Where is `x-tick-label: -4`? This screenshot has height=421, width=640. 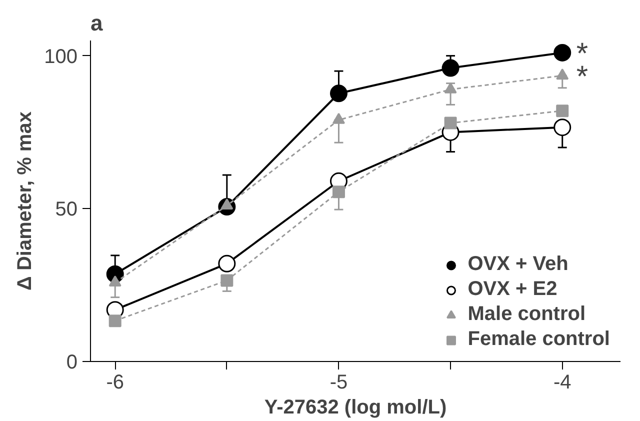
x-tick-label: -4 is located at coordinates (562, 383).